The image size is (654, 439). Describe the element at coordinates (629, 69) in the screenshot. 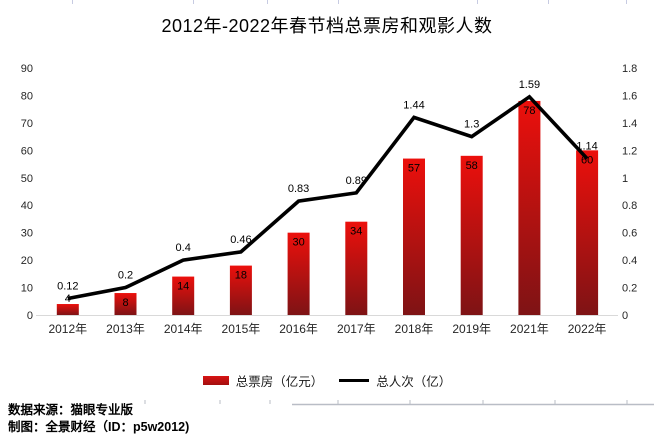

I see `right-axis-tick: 1.8` at that location.